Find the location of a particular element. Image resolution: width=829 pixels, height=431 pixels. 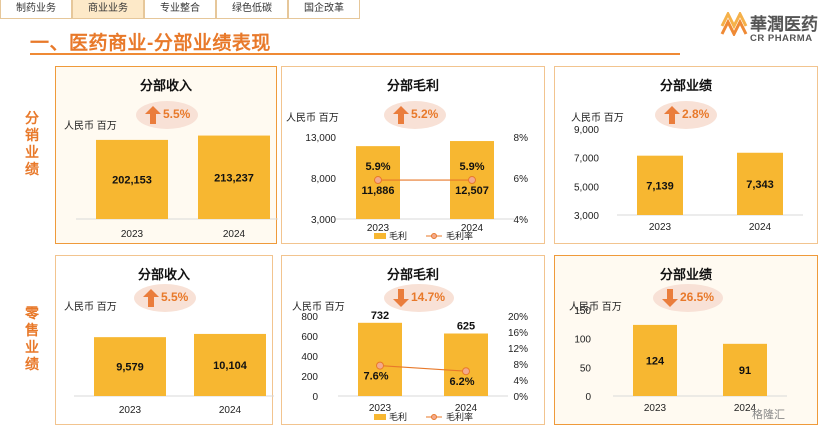

bar-value-label: 10,104 is located at coordinates (230, 366).